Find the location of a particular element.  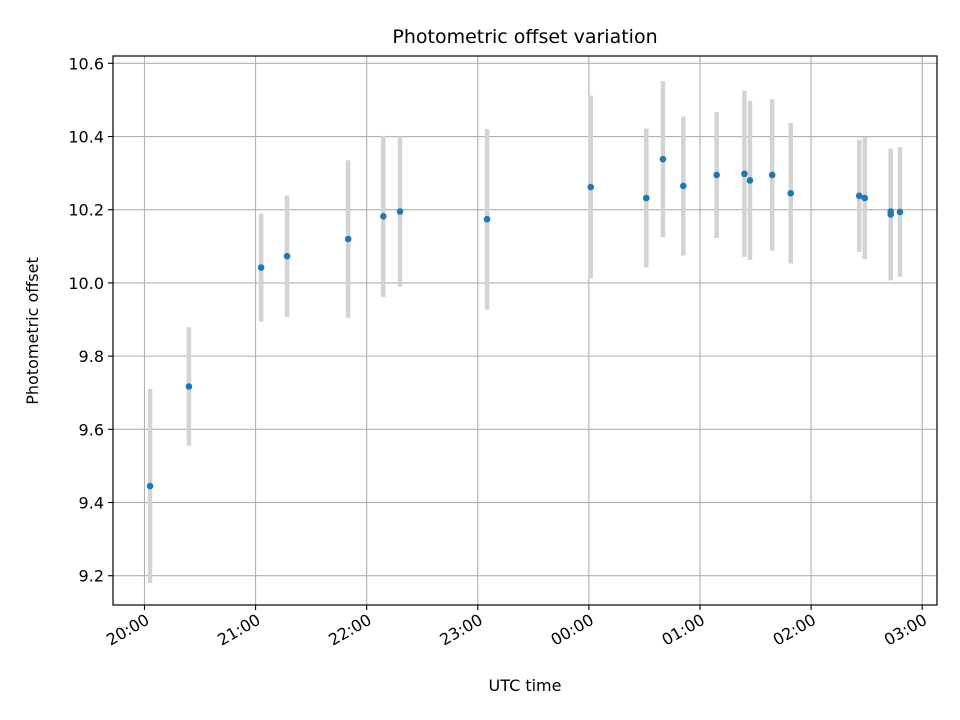

y-tick-label: 9.8 is located at coordinates (91, 356).